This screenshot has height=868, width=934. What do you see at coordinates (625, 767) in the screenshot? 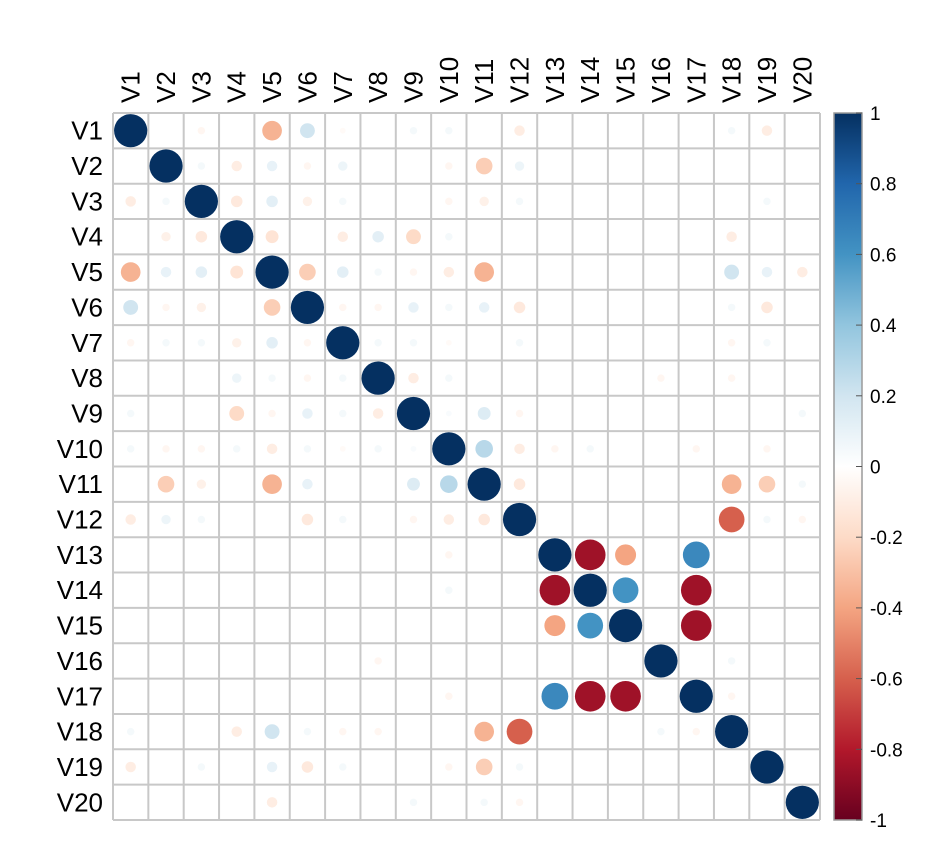
I see `corr-circle-V19-V15` at bounding box center [625, 767].